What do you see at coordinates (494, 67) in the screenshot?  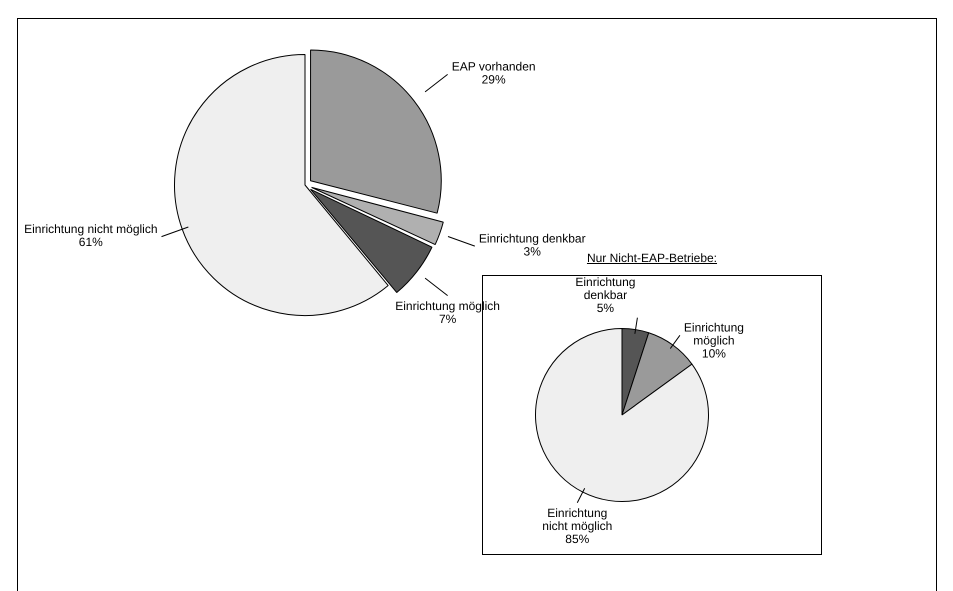 I see `slice-label: EAP vorhanden` at bounding box center [494, 67].